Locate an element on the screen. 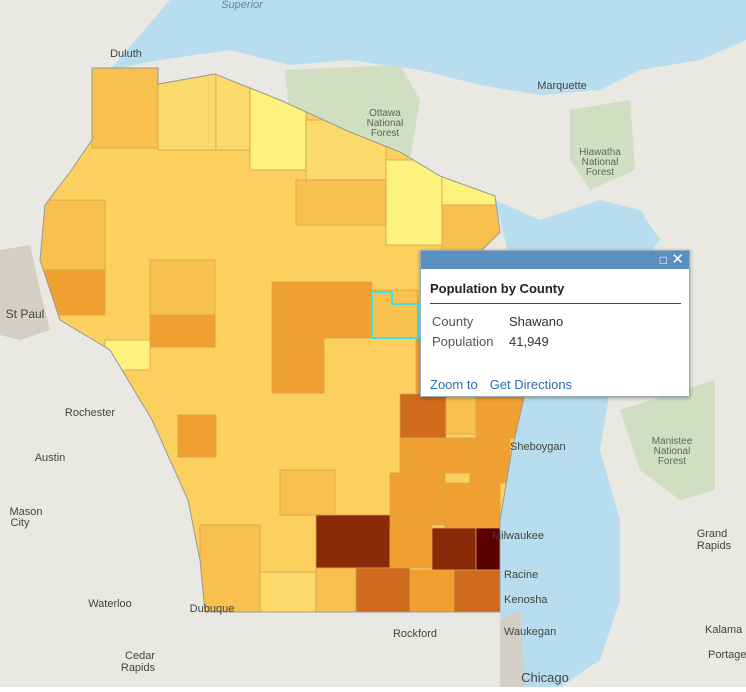 This screenshot has height=692, width=746. place-label: City is located at coordinates (20, 523).